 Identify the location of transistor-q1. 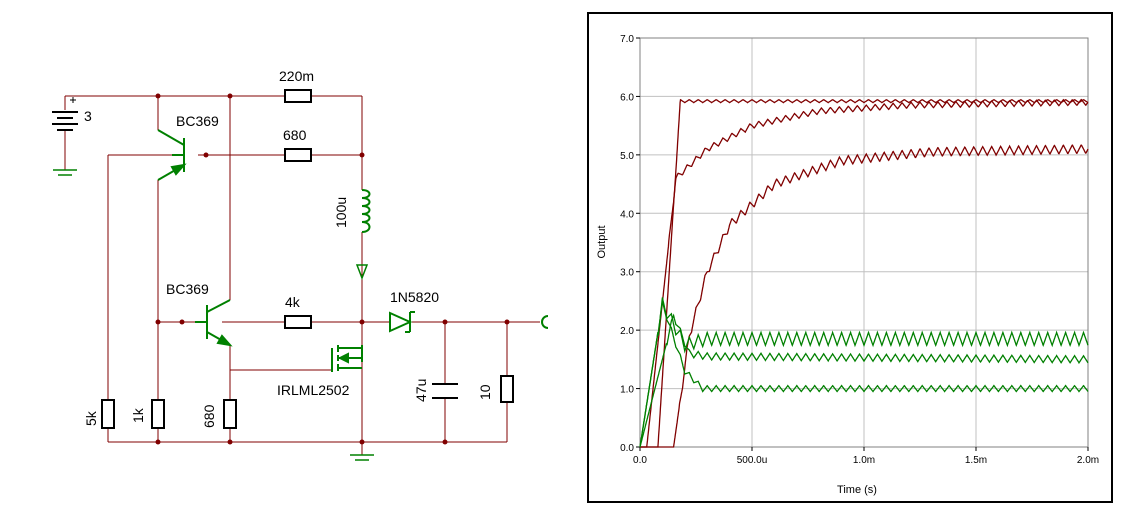
(172, 155).